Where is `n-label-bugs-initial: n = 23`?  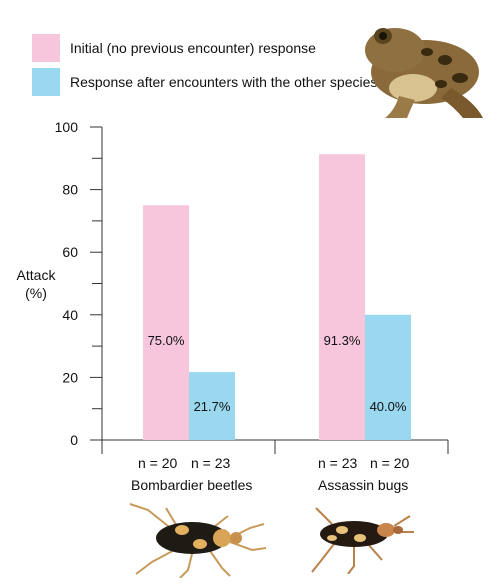
n-label-bugs-initial: n = 23 is located at coordinates (338, 463).